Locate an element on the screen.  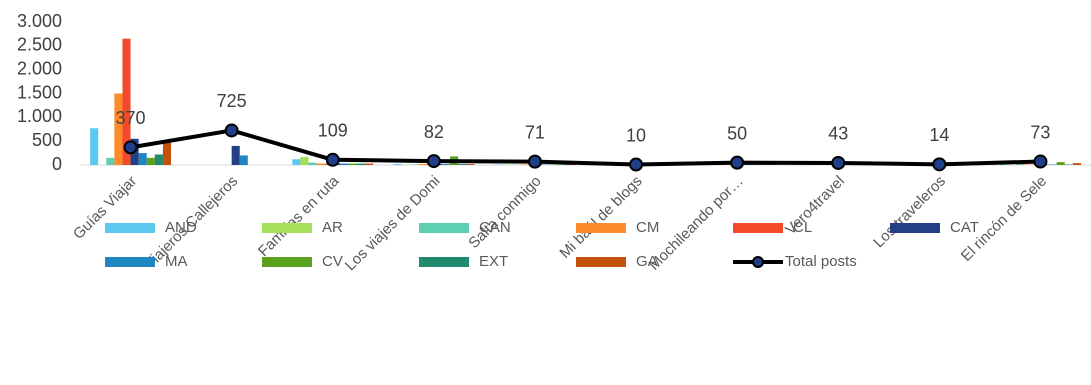
legend-label: AR is located at coordinates (332, 227).